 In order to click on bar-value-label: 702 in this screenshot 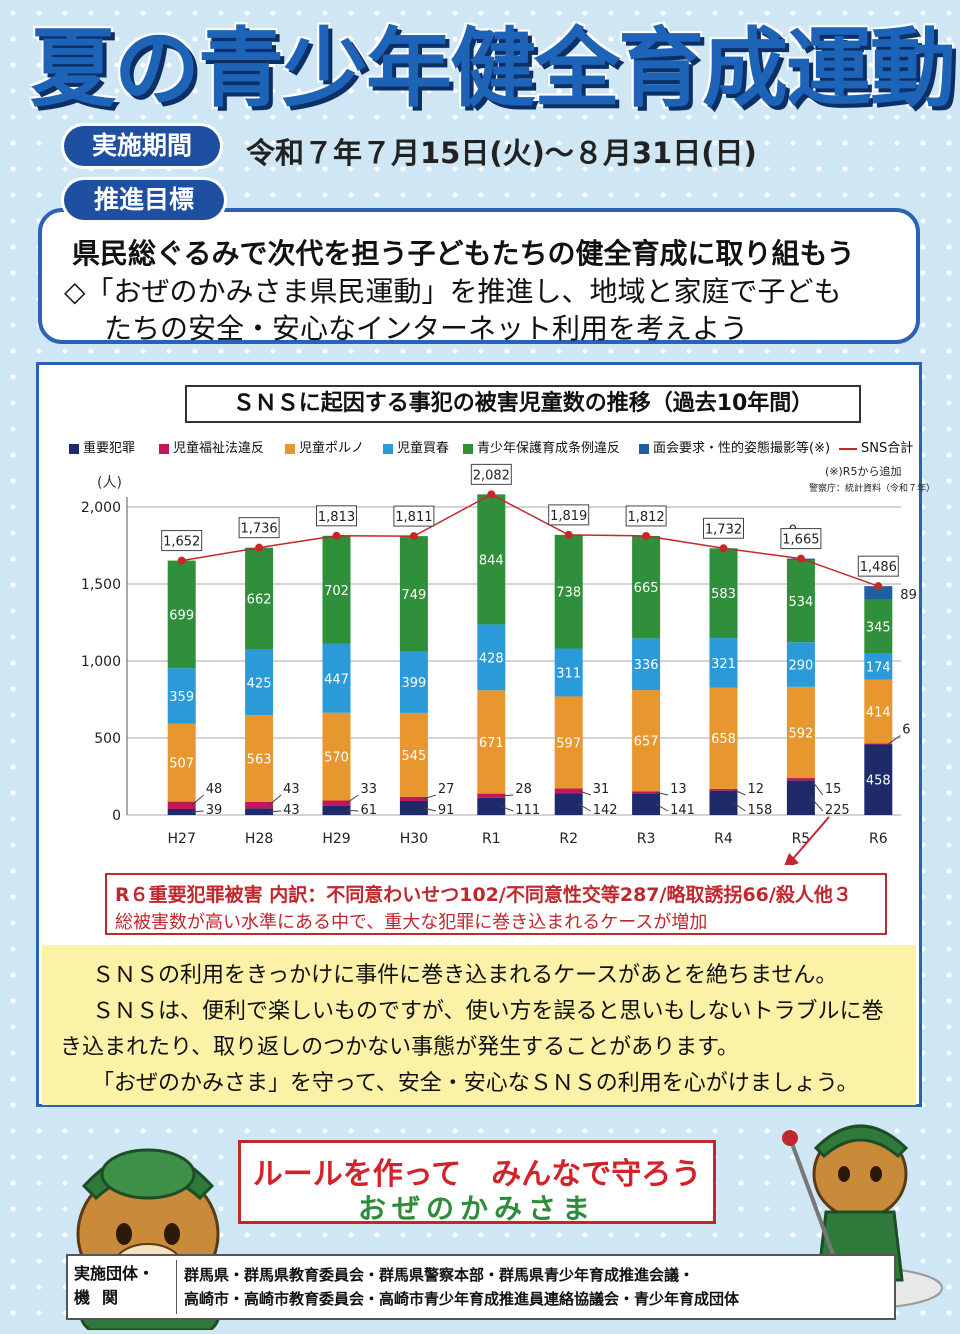, I will do `click(336, 591)`.